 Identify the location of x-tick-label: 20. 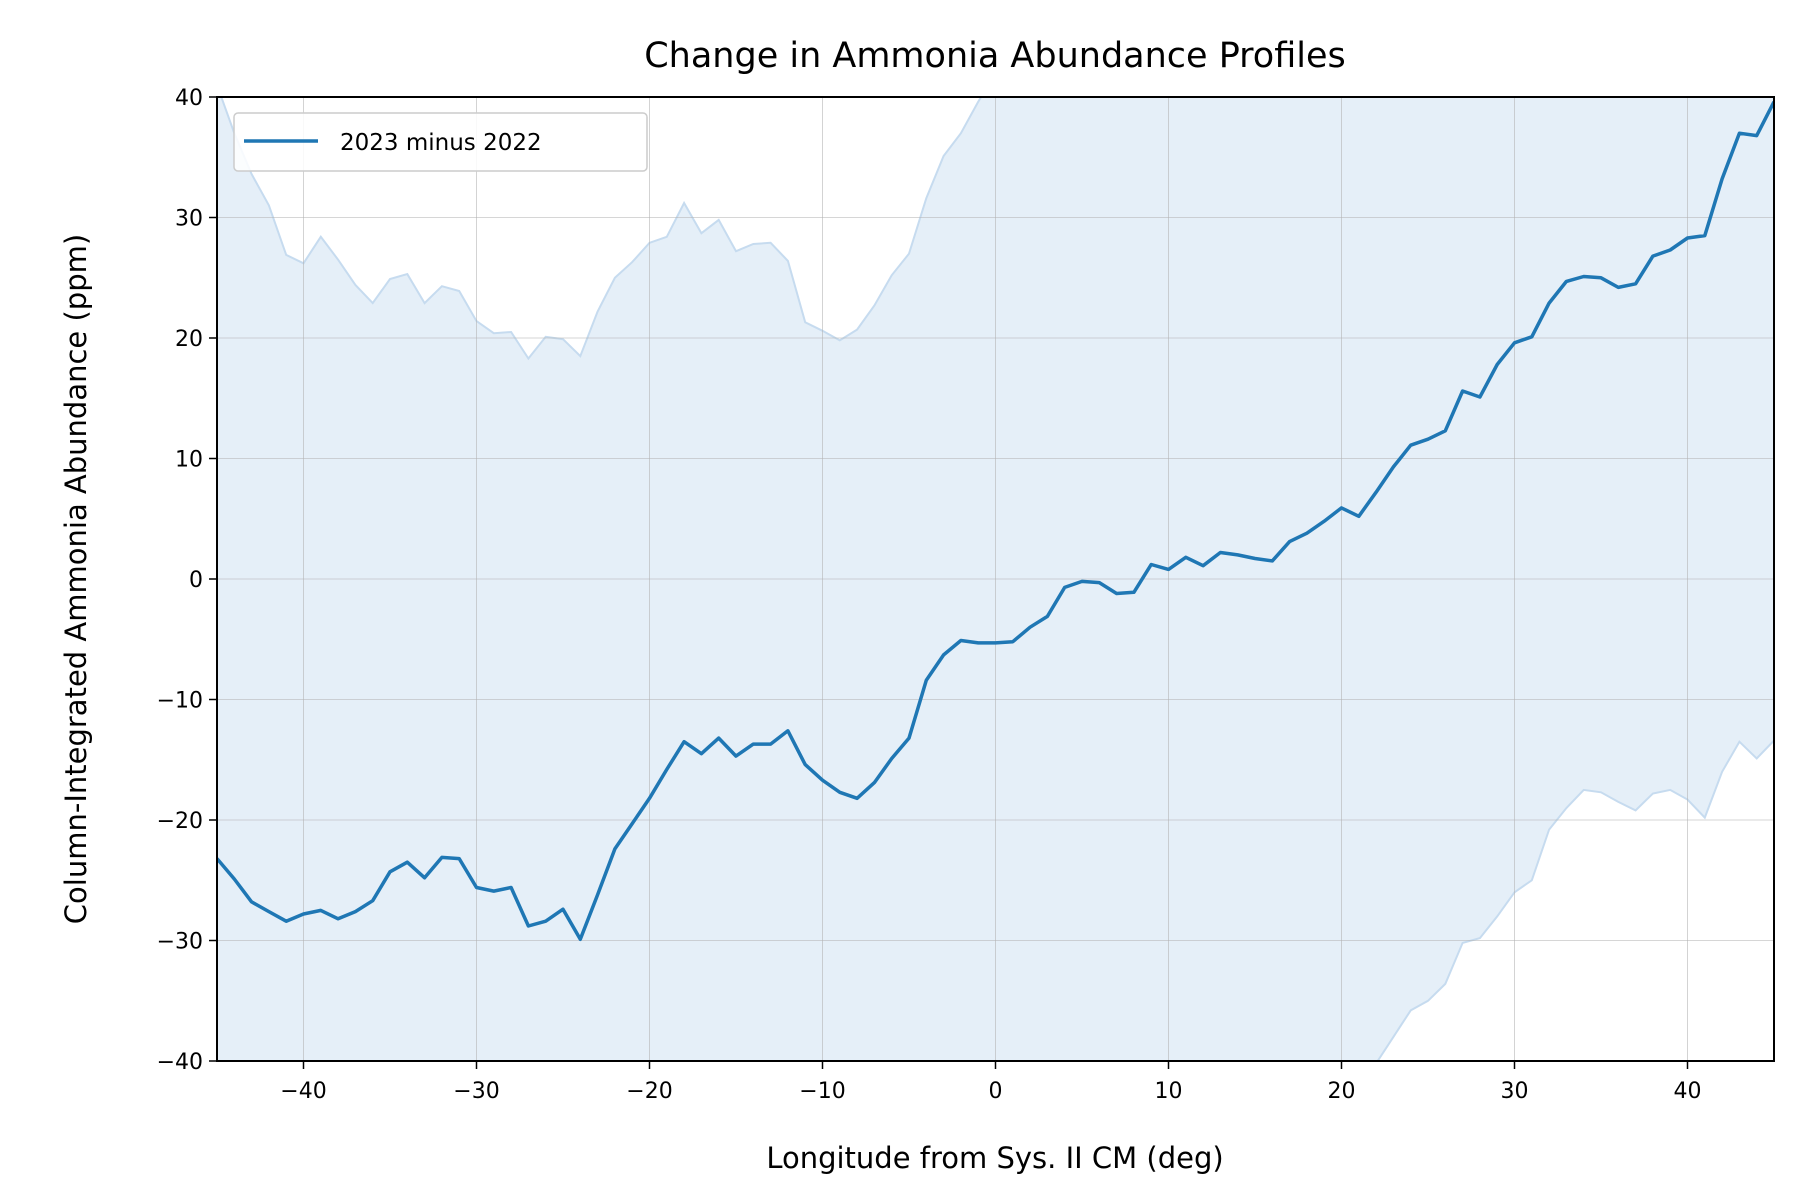
(1342, 1091).